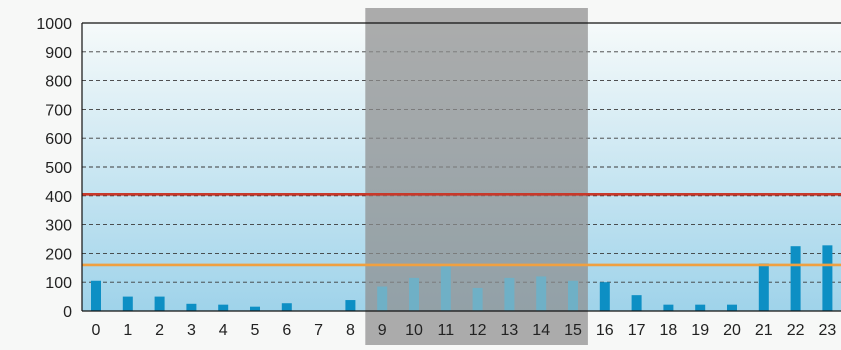 The height and width of the screenshot is (350, 841). I want to click on x-tick-label: 19, so click(700, 330).